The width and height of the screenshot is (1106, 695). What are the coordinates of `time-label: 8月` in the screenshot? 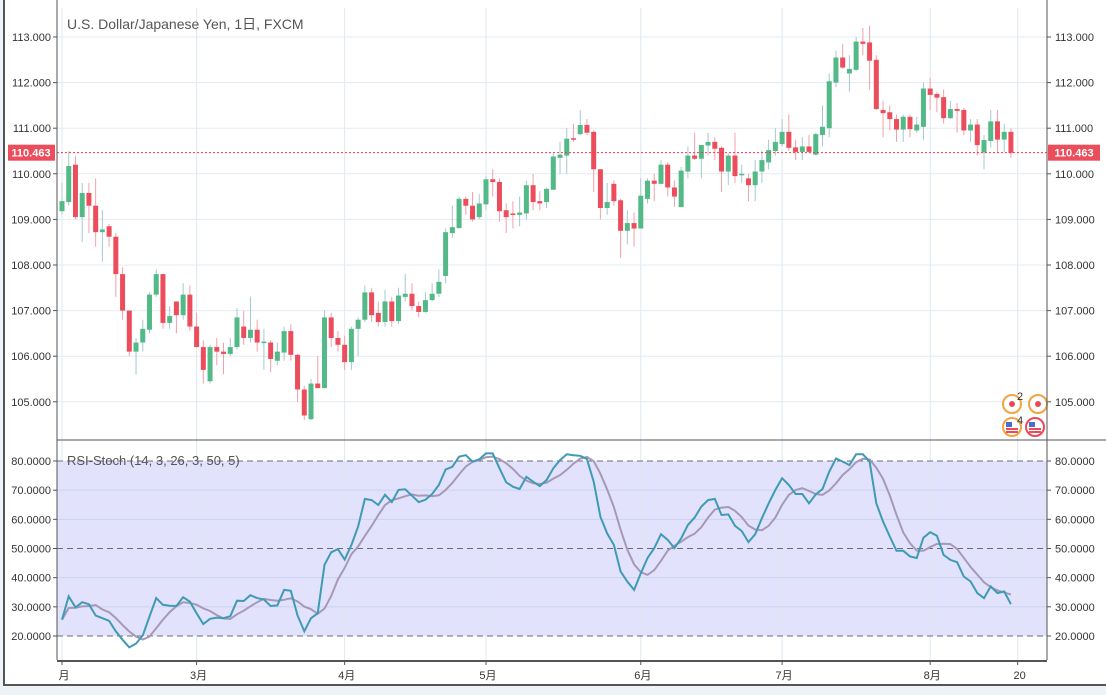 It's located at (932, 676).